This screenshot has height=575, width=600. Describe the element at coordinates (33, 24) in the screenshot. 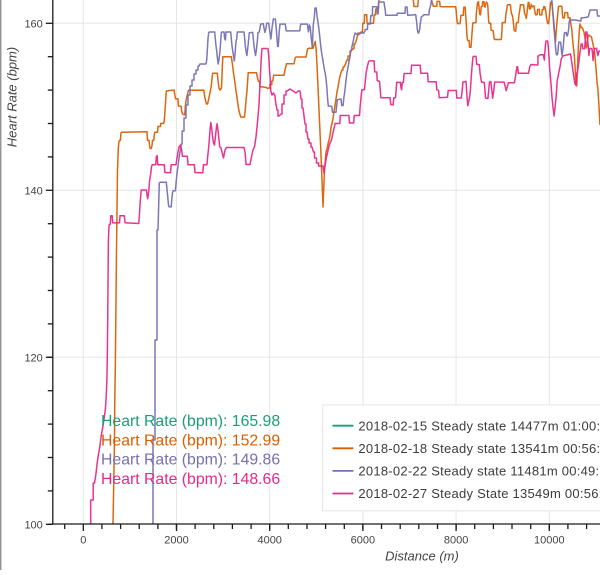

I see `svg-text: 160` at that location.